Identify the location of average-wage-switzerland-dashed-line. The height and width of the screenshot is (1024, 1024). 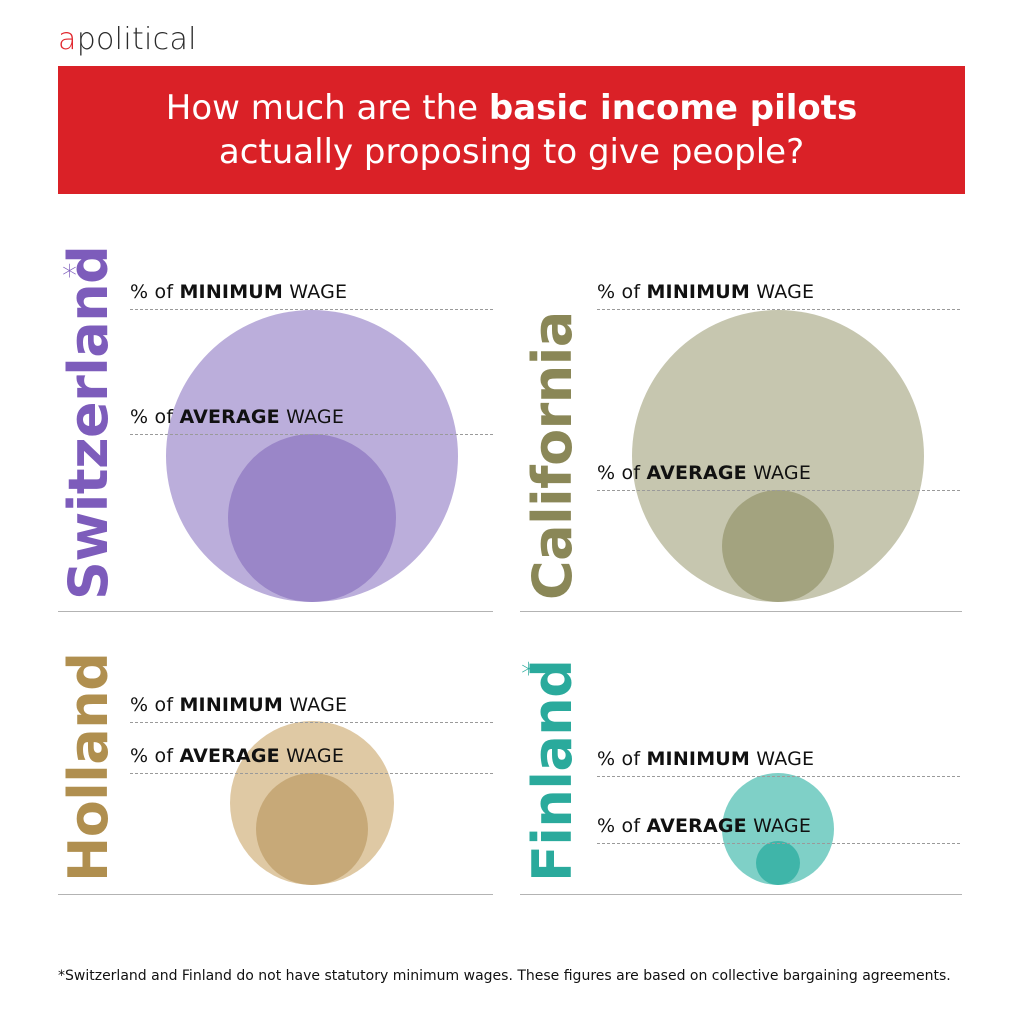
(311, 434).